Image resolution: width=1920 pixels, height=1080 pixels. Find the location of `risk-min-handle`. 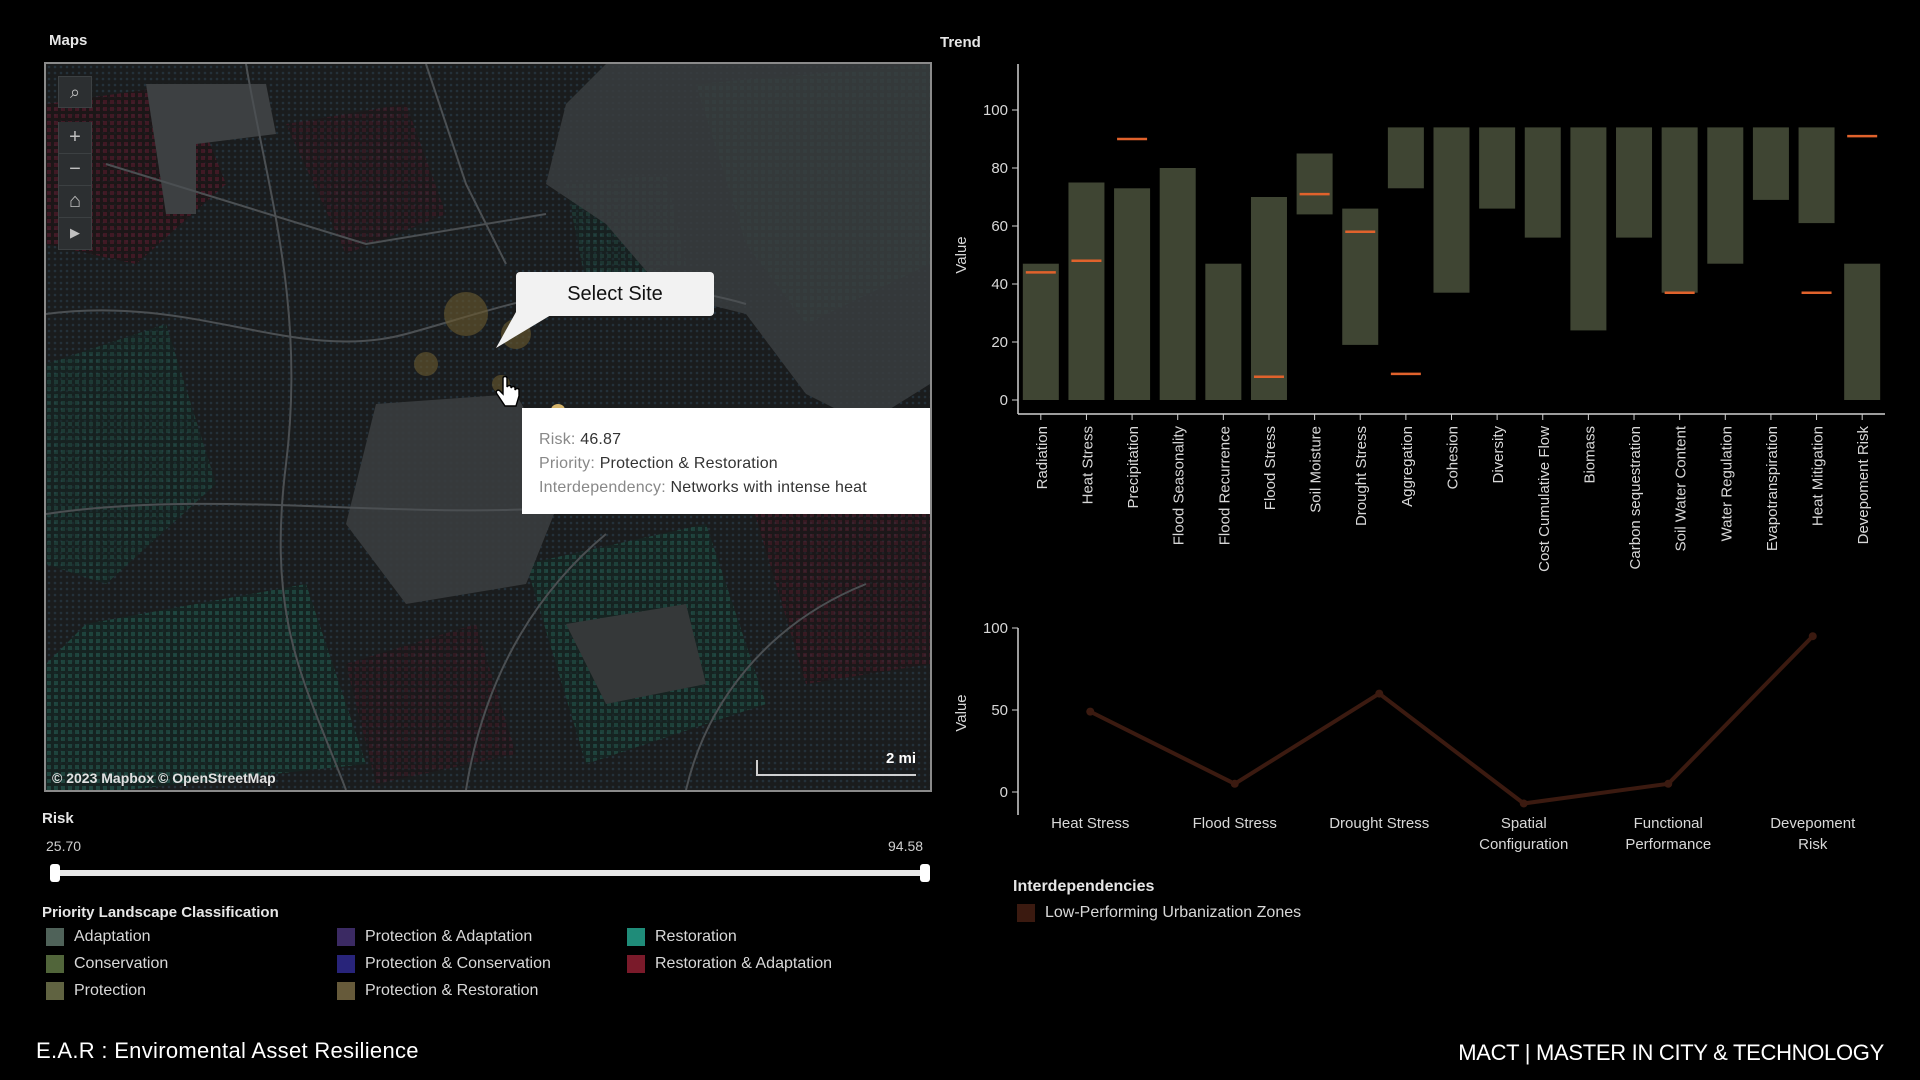

risk-min-handle is located at coordinates (55, 873).